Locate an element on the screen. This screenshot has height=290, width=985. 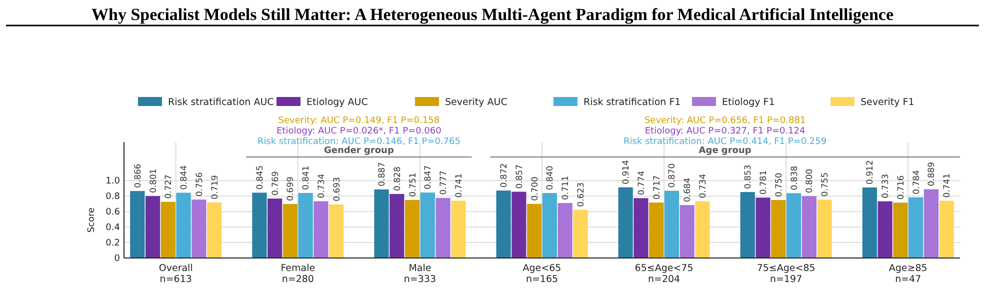
x-tick-label: Age<65 n=165 is located at coordinates (542, 274).